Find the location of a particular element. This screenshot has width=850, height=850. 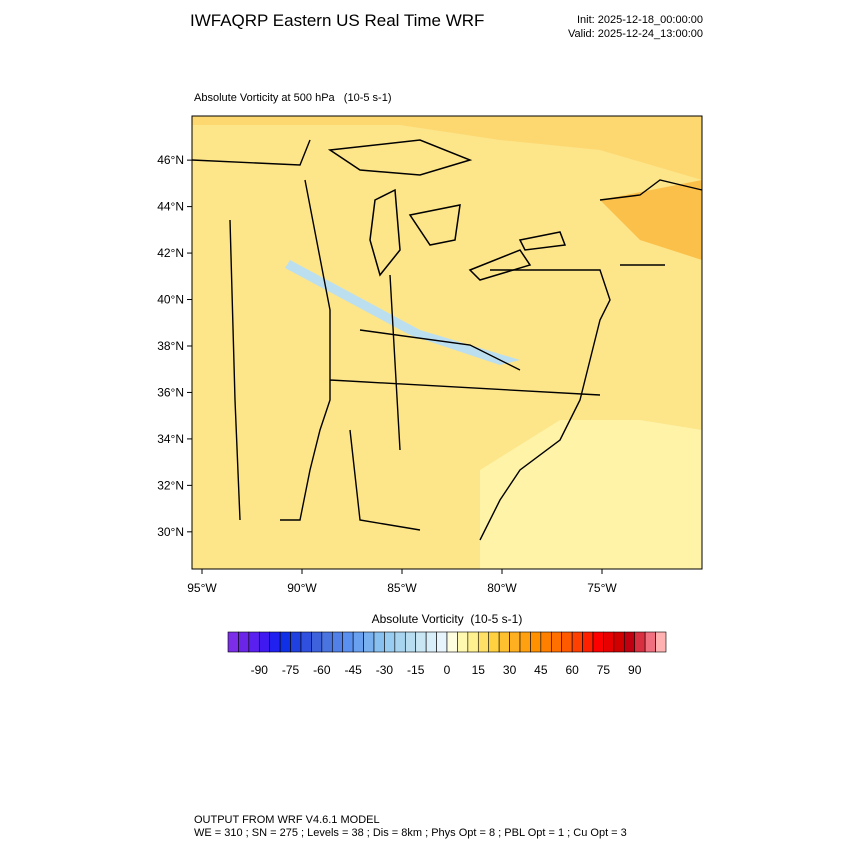

colorbar-label: 0 is located at coordinates (447, 670).